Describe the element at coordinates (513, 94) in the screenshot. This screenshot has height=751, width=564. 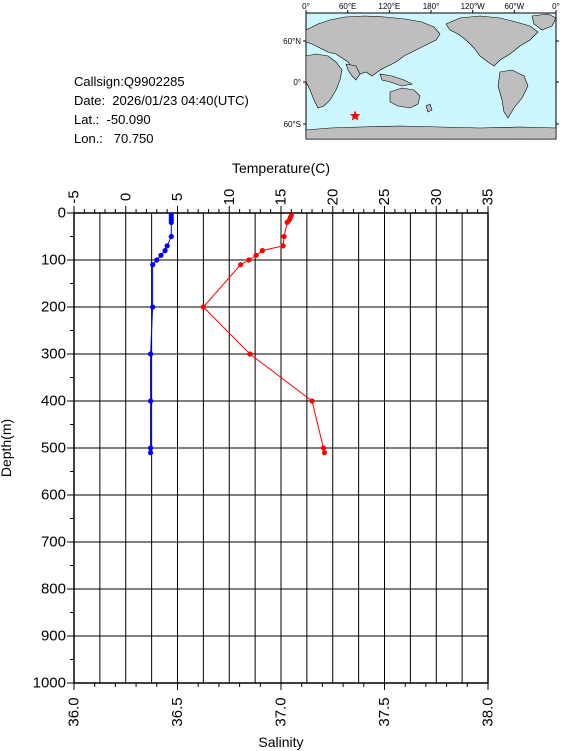
I see `land-south-america` at that location.